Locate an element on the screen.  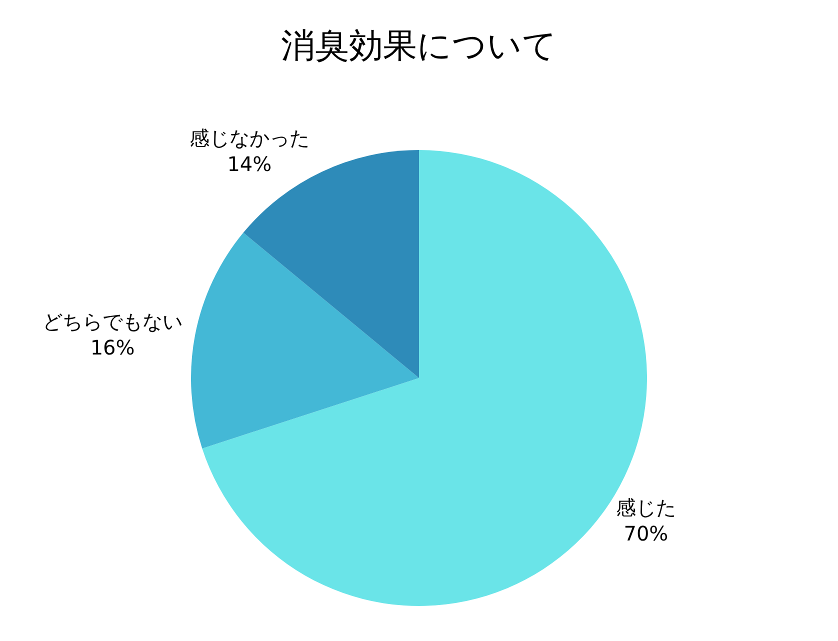
pie-slice is located at coordinates (305, 340).